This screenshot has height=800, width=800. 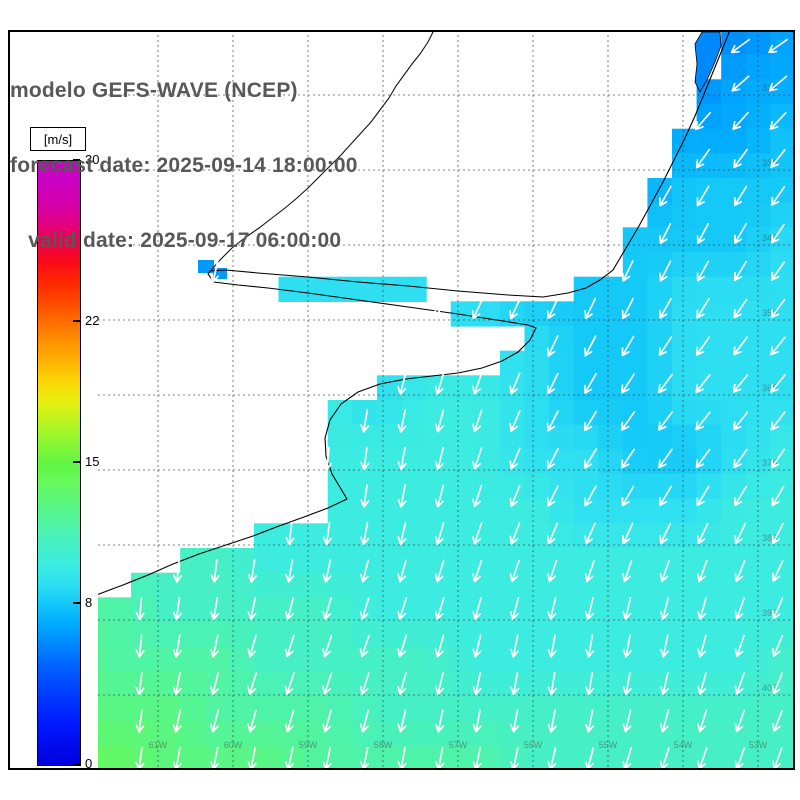 I want to click on valid-date: valid date: 2025-09-17 06:00:00, so click(x=176, y=240).